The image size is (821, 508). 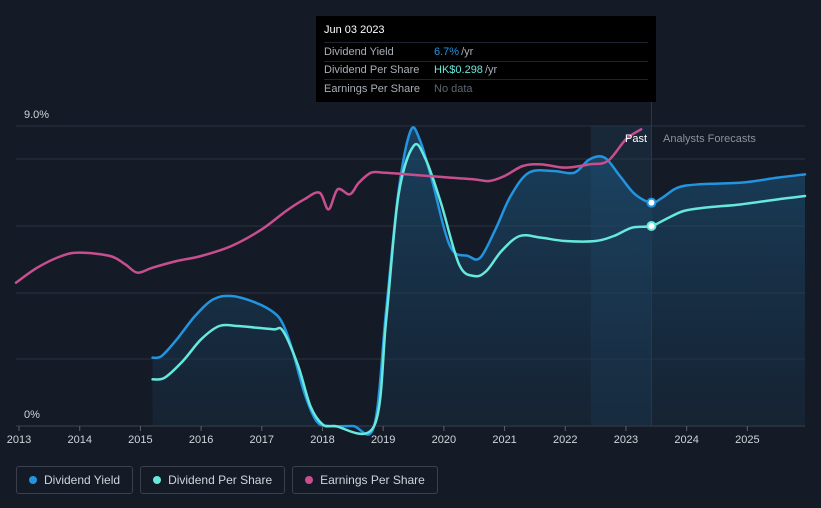 What do you see at coordinates (747, 440) in the screenshot?
I see `x-tick-label: 2025` at bounding box center [747, 440].